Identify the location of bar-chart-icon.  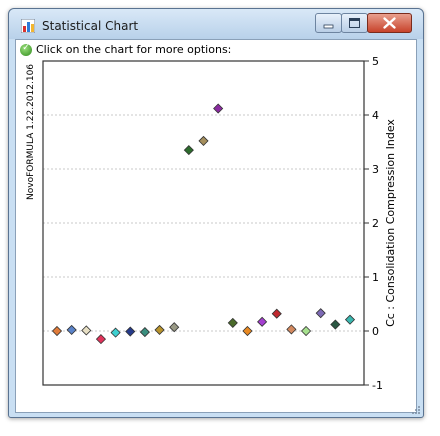
(28, 26).